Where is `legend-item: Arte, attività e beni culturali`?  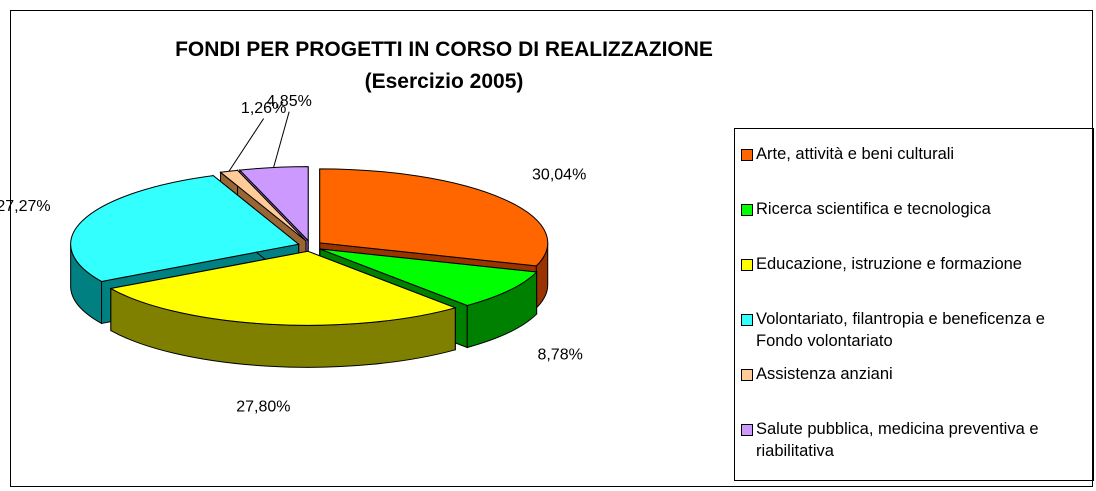
legend-item: Arte, attività e beni culturali is located at coordinates (917, 170).